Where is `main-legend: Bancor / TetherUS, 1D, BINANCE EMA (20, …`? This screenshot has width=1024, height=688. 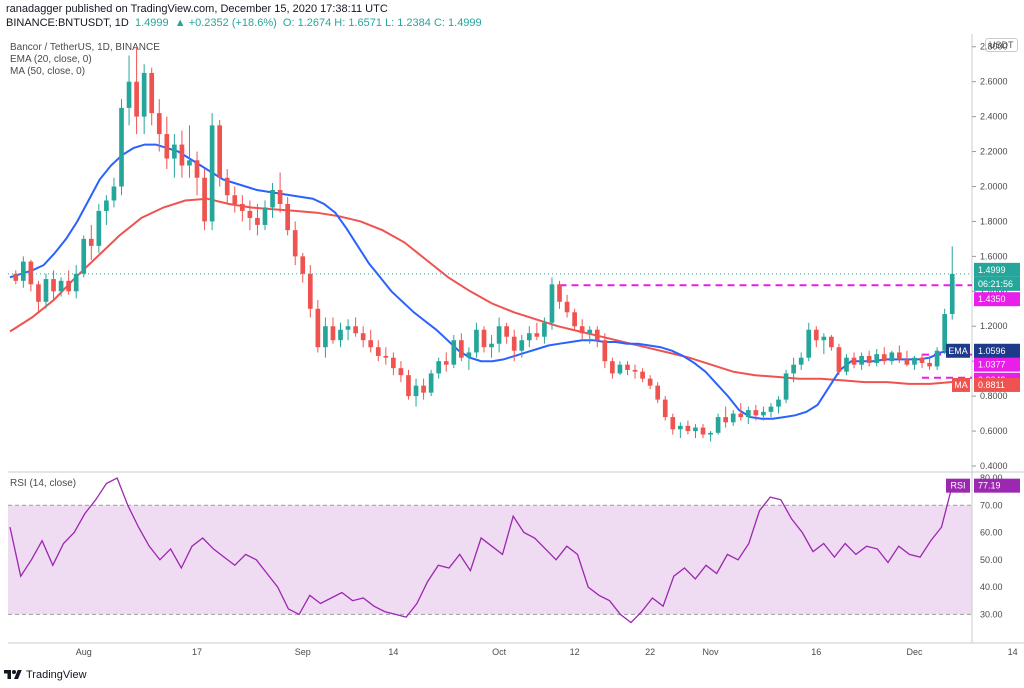
main-legend: Bancor / TetherUS, 1D, BINANCE EMA (20, … is located at coordinates (85, 60).